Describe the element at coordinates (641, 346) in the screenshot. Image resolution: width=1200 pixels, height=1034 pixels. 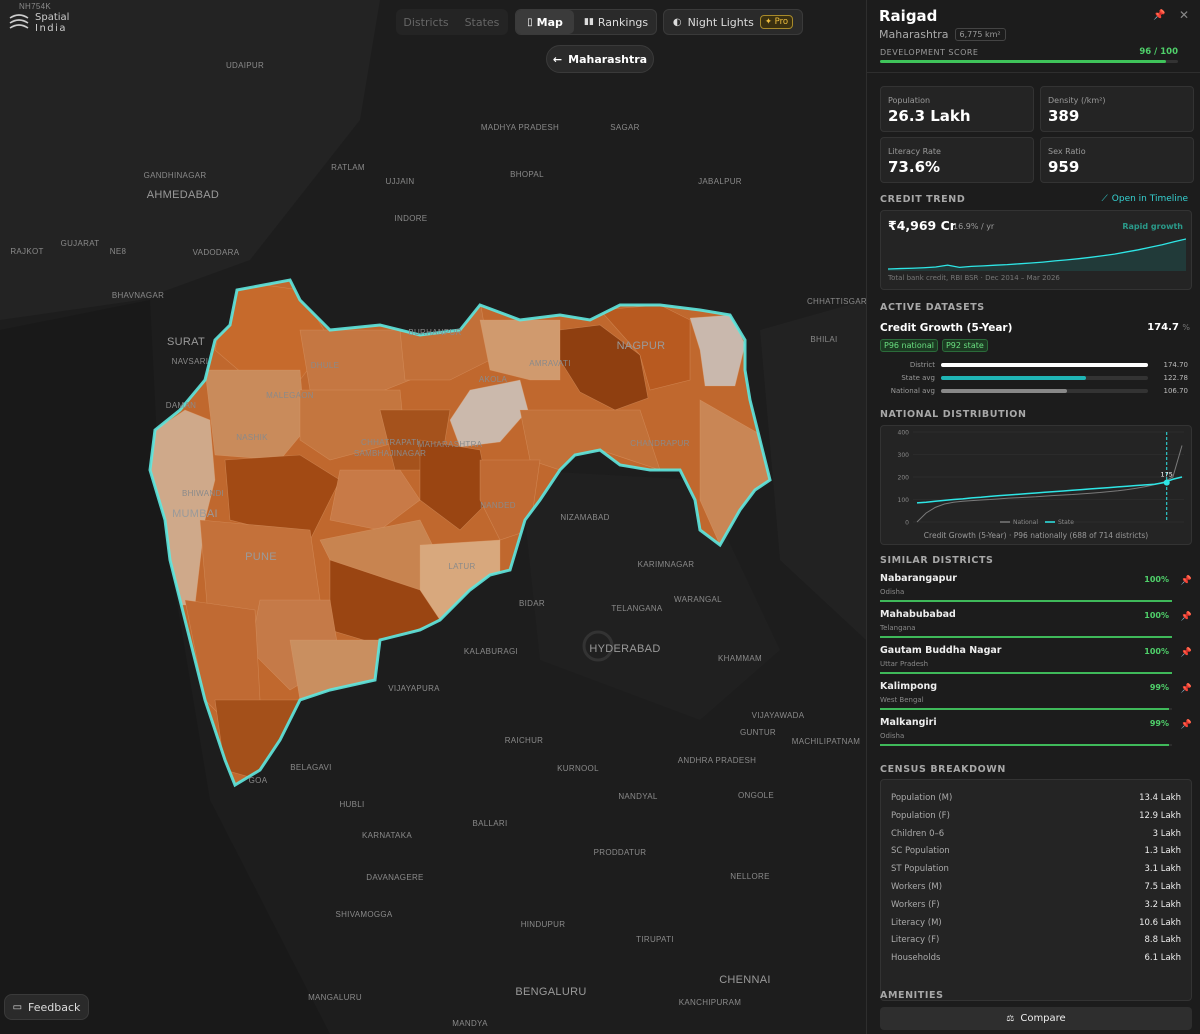
I see `map-label: NAGPUR` at that location.